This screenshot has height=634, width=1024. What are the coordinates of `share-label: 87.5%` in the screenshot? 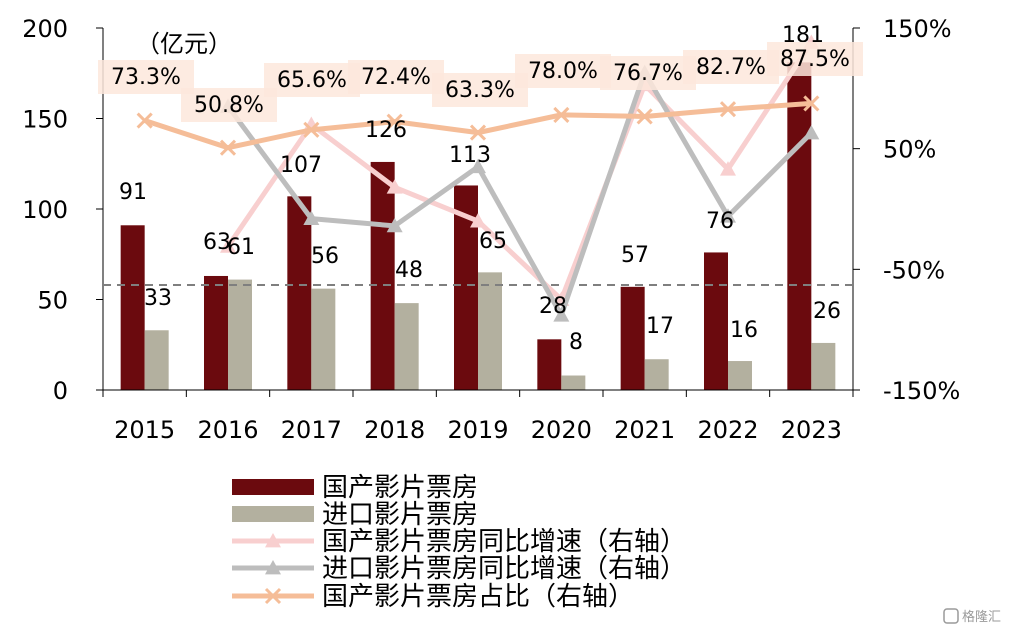 It's located at (815, 59).